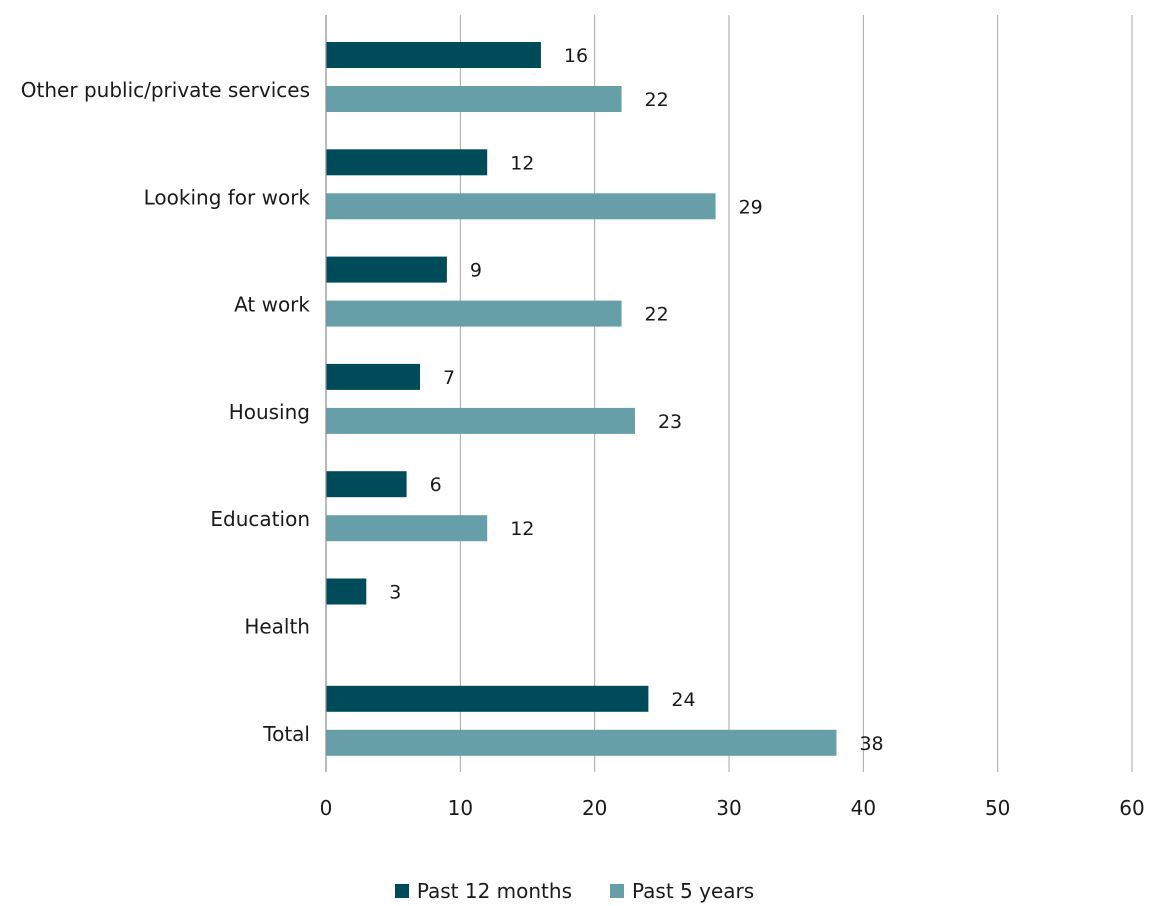 Image resolution: width=1149 pixels, height=906 pixels. What do you see at coordinates (1131, 808) in the screenshot?
I see `x-tick-label-60: 60` at bounding box center [1131, 808].